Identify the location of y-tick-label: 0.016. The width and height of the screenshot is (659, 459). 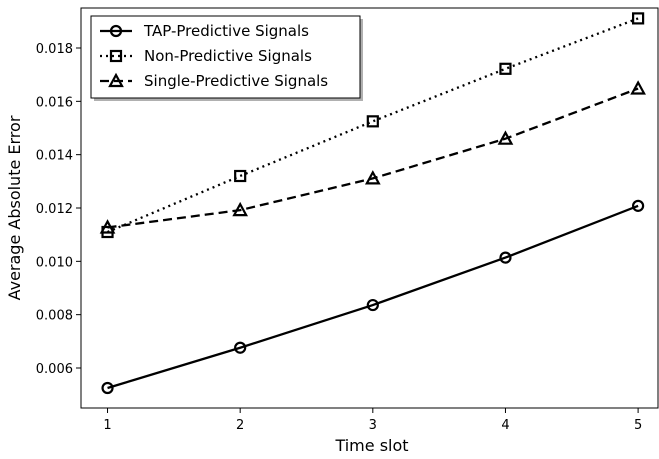
(54, 102).